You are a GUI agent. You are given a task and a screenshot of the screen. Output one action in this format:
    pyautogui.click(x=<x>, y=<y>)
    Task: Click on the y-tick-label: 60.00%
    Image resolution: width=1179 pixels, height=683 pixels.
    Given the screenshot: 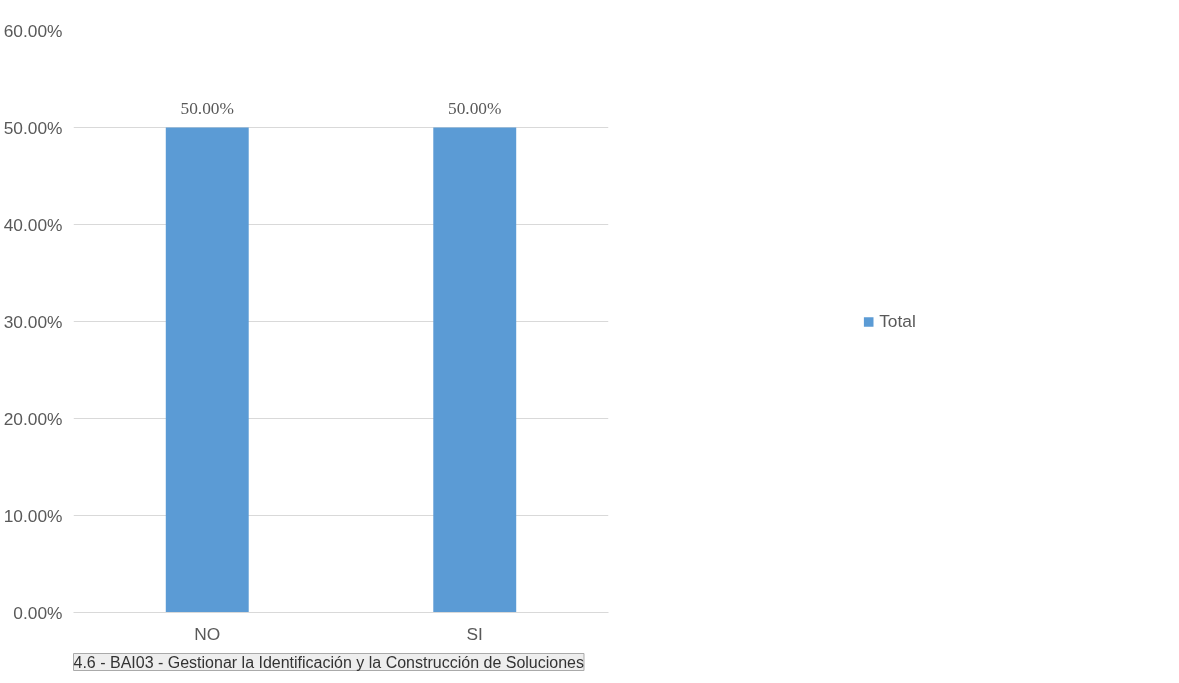 What is the action you would take?
    pyautogui.click(x=33, y=30)
    